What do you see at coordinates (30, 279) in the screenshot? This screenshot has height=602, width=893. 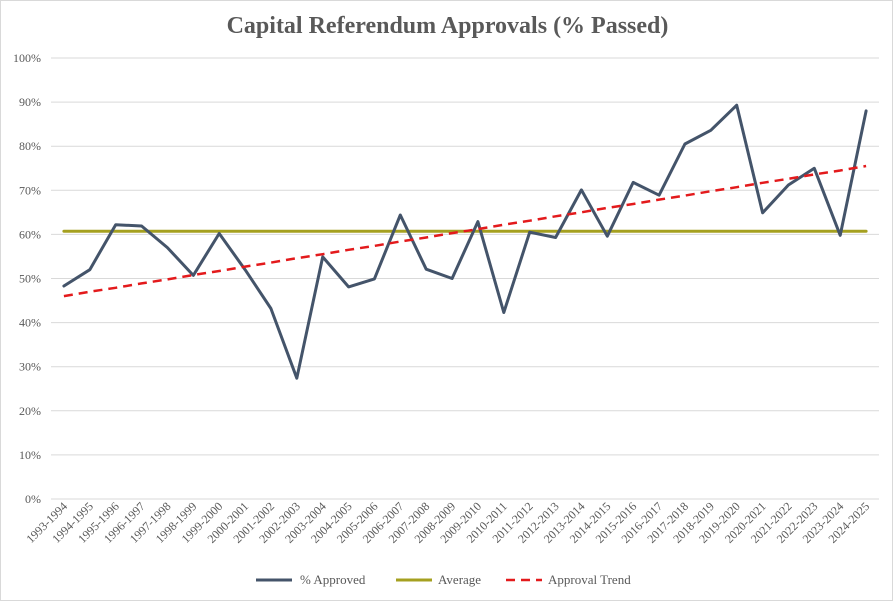 I see `y-tick-label: 50%` at bounding box center [30, 279].